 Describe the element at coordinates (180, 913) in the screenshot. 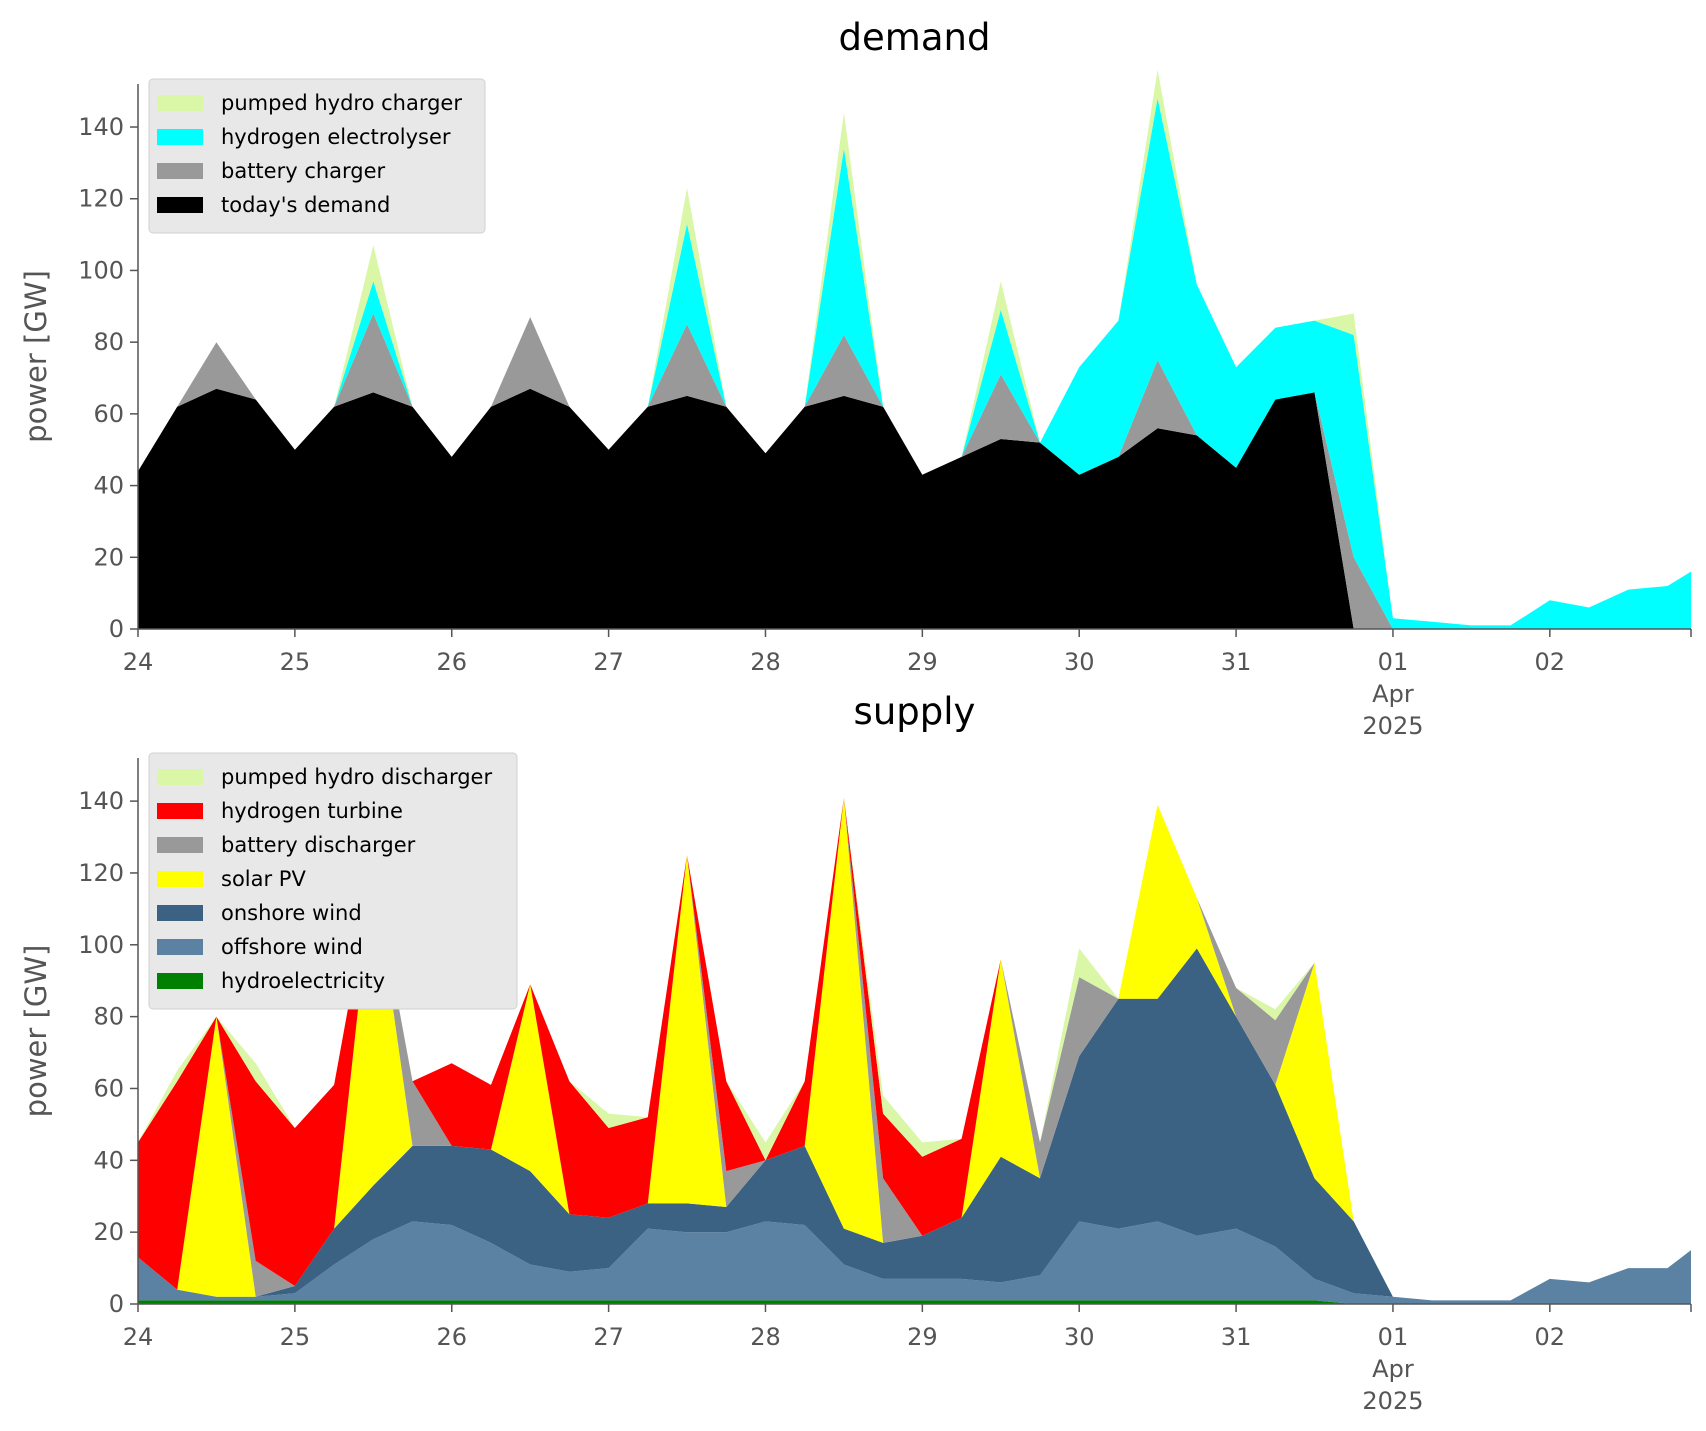

I see `legend-swatch-onshore-wind` at that location.